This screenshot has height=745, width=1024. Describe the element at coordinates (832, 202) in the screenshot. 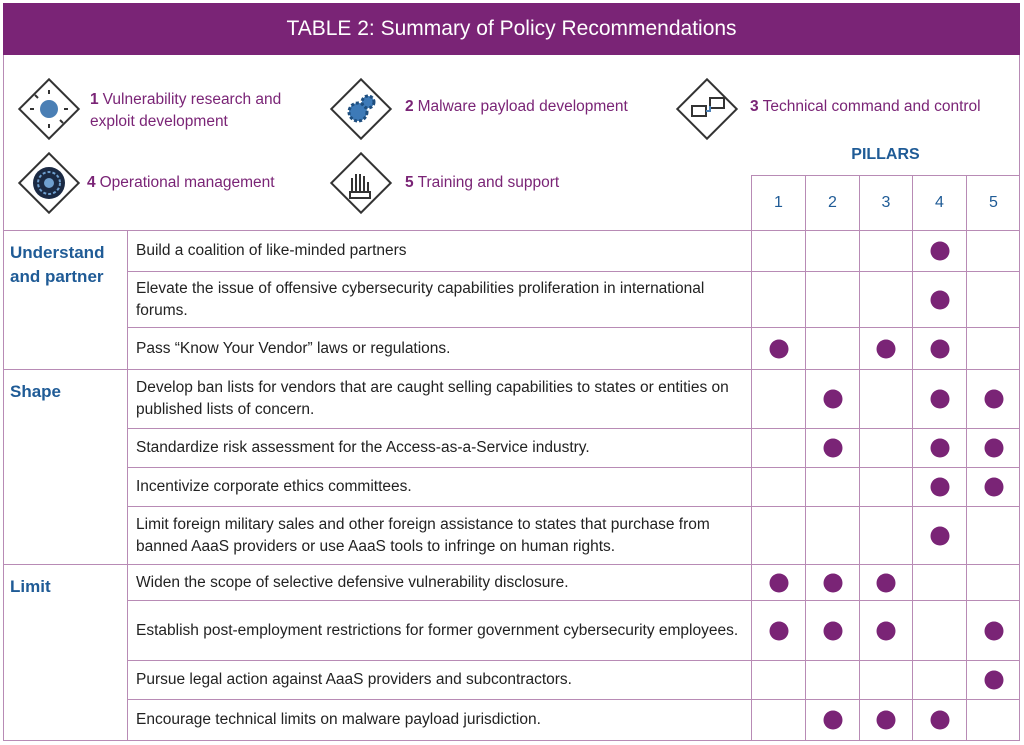

I see `column-header: 2` at that location.